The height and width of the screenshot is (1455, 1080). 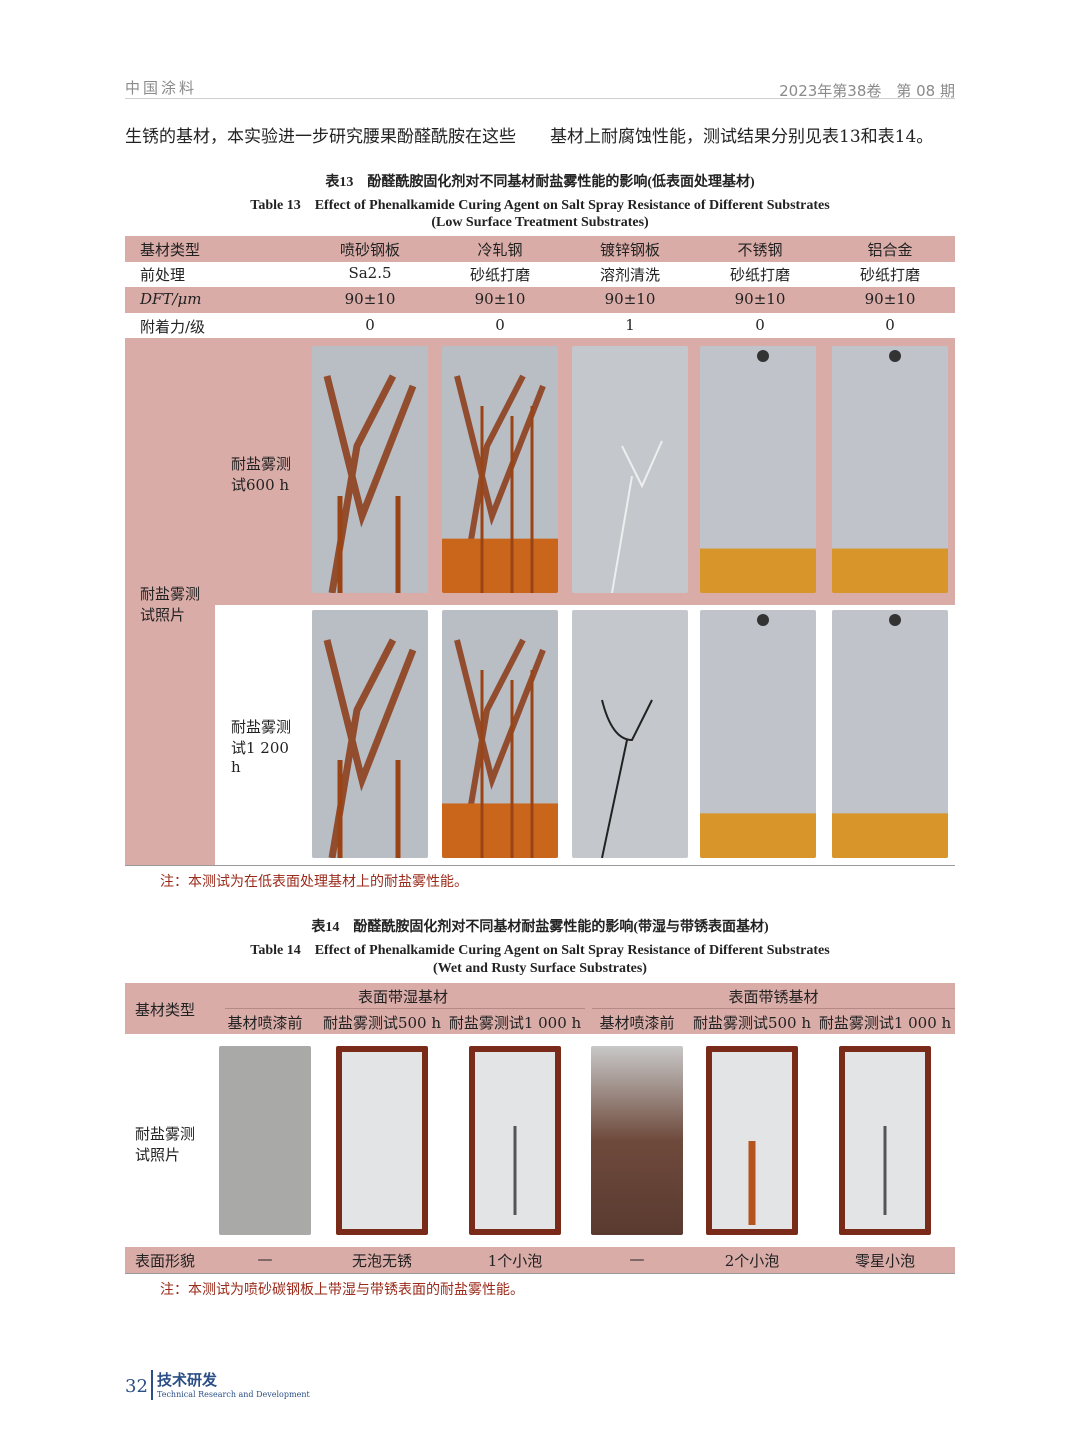 I want to click on surface-value: 1个小泡, so click(x=515, y=1261).